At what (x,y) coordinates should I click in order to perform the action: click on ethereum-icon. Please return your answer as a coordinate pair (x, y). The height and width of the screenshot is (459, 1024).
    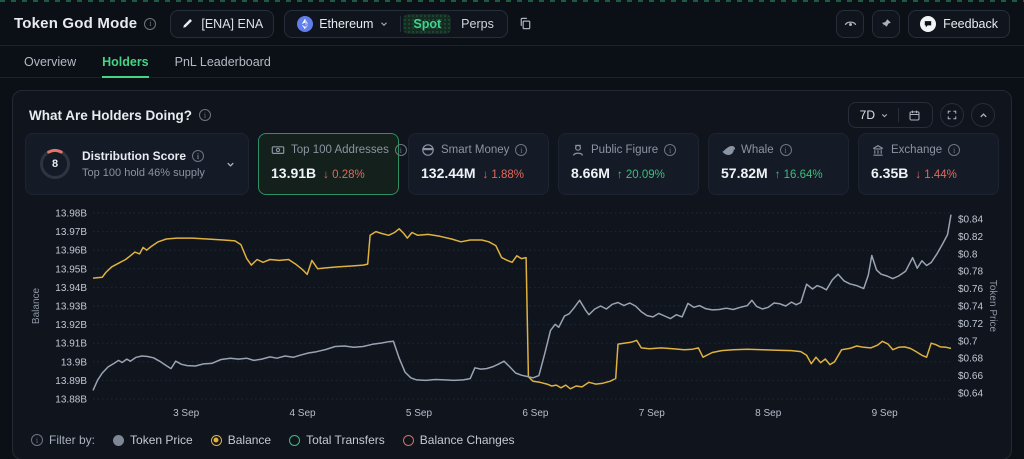
    Looking at the image, I should click on (305, 23).